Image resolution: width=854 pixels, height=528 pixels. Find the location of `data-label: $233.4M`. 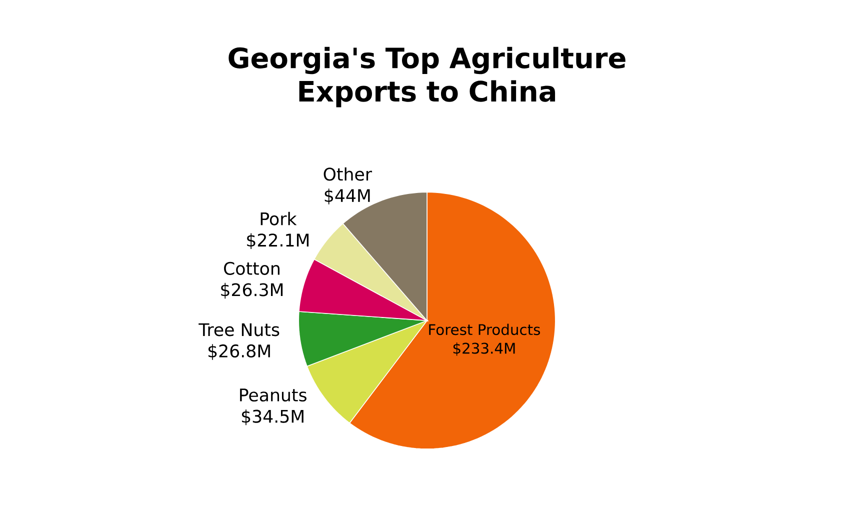

data-label: $233.4M is located at coordinates (484, 349).